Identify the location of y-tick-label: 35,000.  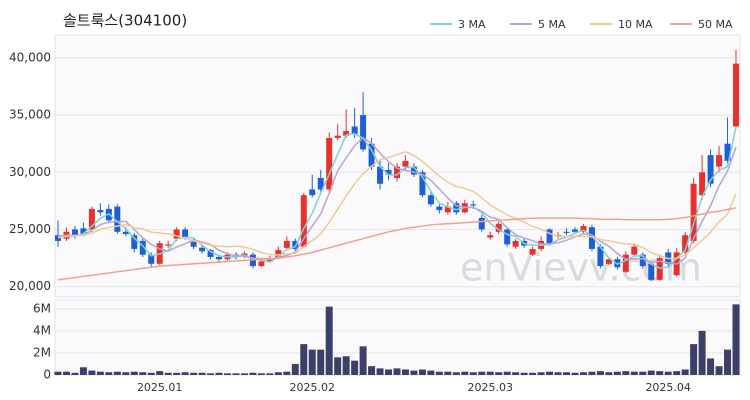
(30, 115).